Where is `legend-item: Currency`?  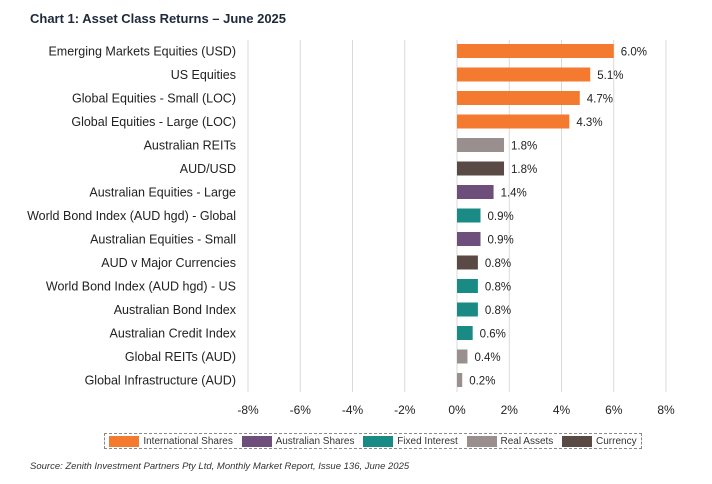
legend-item: Currency is located at coordinates (599, 441).